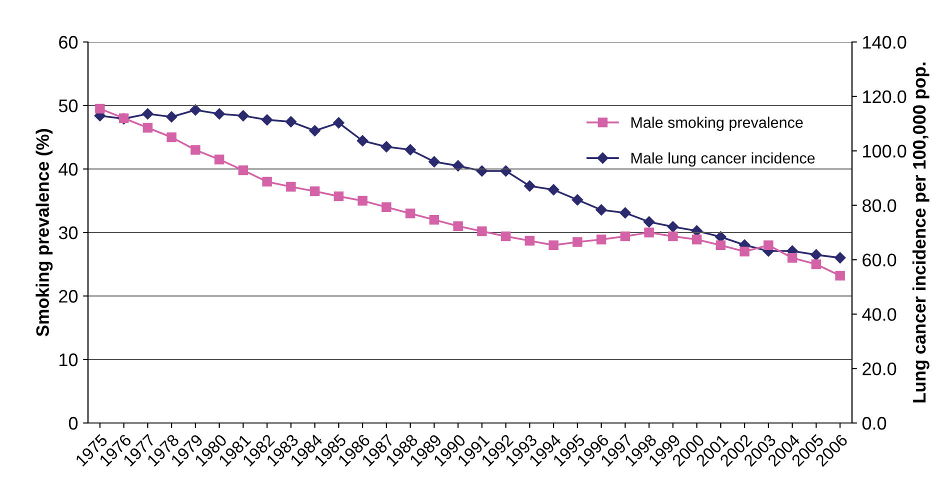  Describe the element at coordinates (879, 314) in the screenshot. I see `y2-tick-label: 40.0` at that location.